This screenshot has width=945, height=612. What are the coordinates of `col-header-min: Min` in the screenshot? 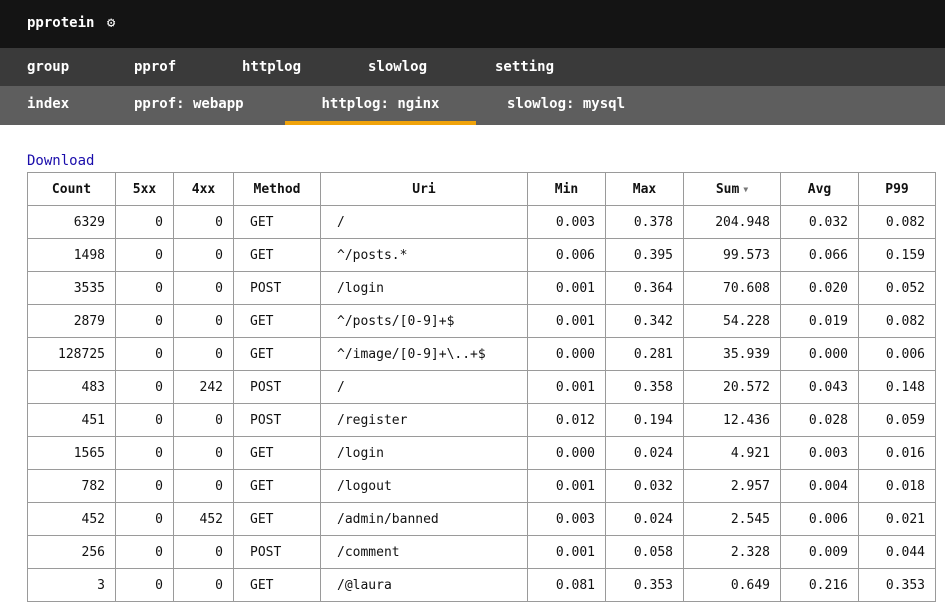 It's located at (566, 189).